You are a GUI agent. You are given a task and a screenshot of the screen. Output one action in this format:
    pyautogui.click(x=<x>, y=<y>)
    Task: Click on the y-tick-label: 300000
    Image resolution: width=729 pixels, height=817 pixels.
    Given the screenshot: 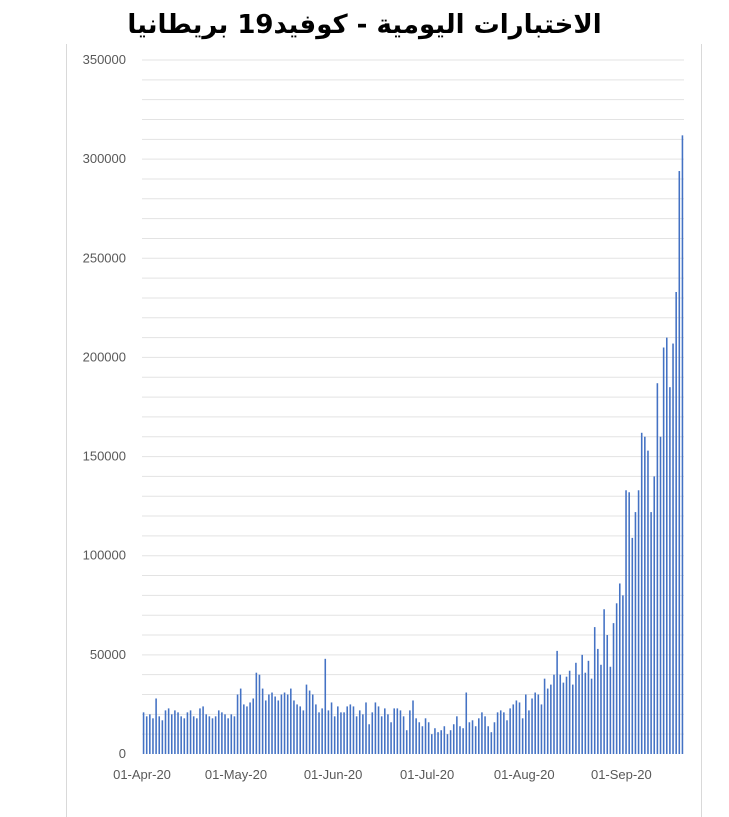 What is the action you would take?
    pyautogui.click(x=104, y=158)
    